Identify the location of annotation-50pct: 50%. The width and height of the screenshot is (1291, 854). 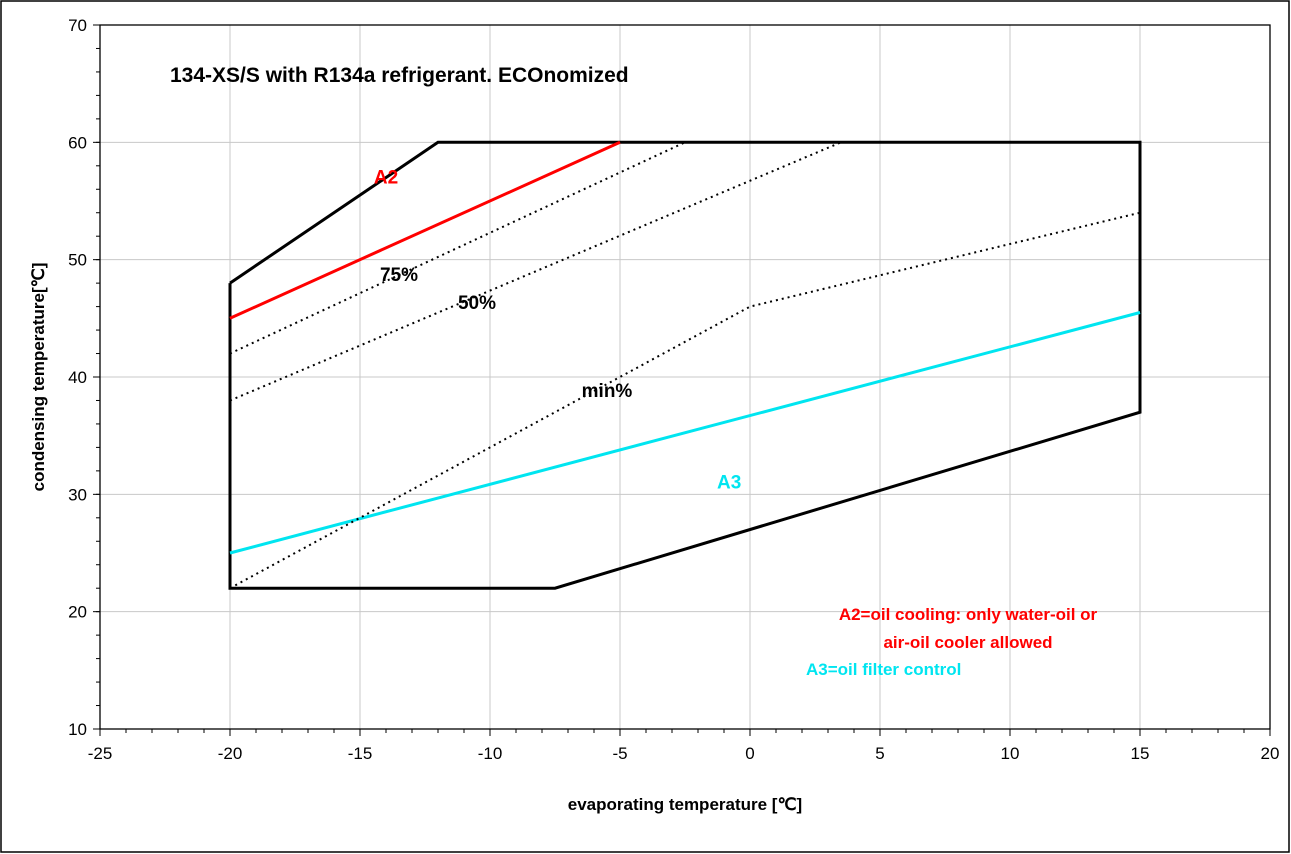
(477, 303).